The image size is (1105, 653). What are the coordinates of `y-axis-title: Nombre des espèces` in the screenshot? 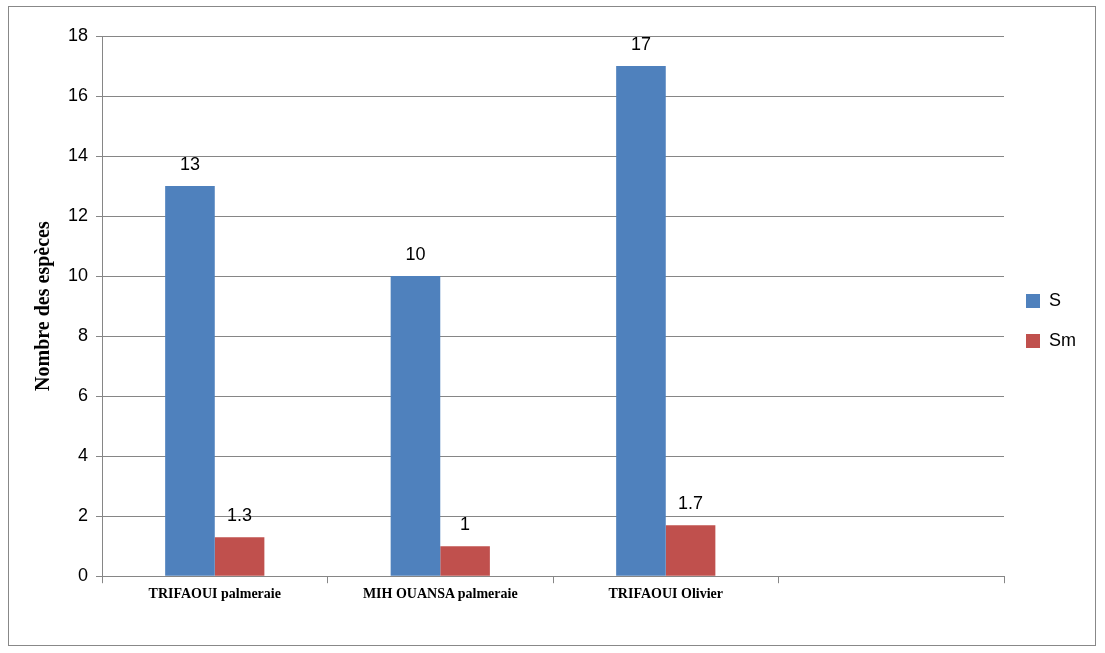 It's located at (43, 306).